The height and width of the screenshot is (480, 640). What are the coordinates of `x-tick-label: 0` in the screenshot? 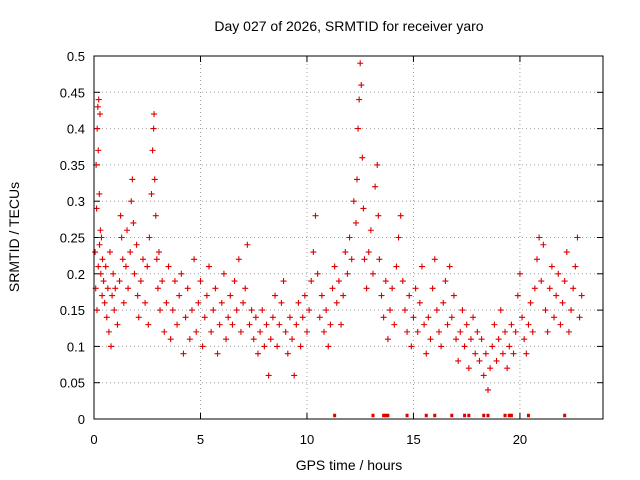 It's located at (93, 439).